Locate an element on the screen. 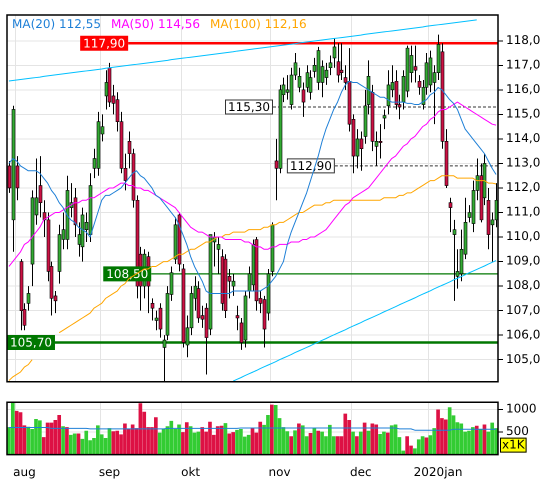 The width and height of the screenshot is (545, 500). ref-line-label: 105,70 is located at coordinates (31, 343).